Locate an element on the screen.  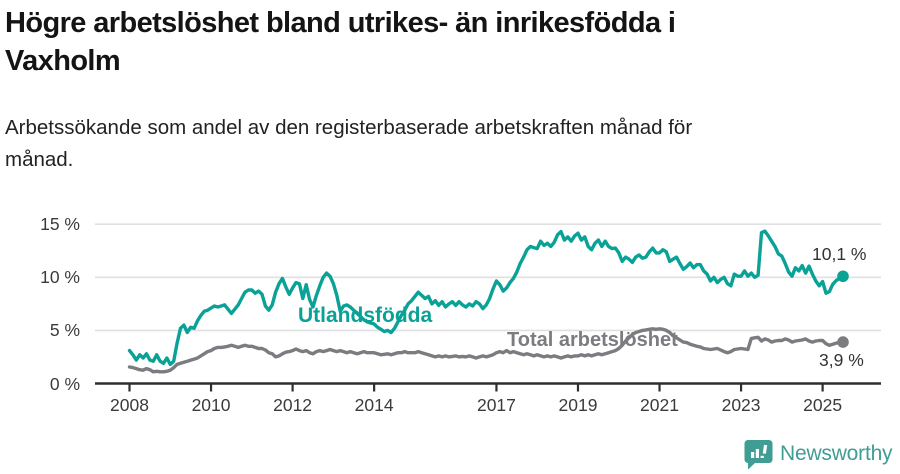
value-label-utlandsfodda: 10,1 % is located at coordinates (839, 254).